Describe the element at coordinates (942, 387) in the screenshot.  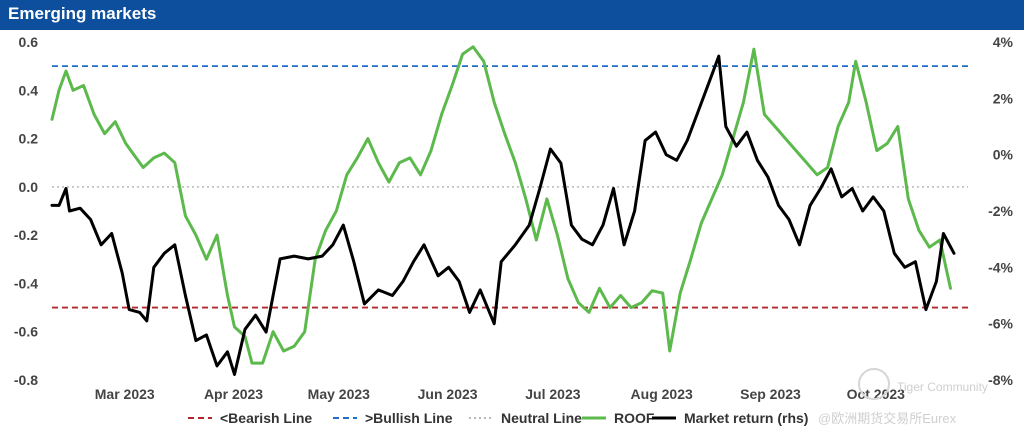
I see `watermark-brand: Tiger Community` at that location.